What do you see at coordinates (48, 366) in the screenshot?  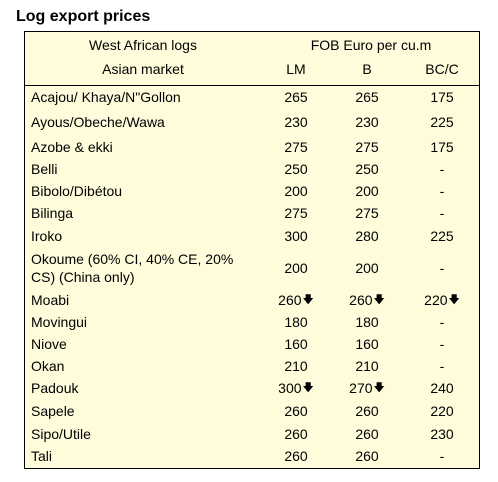 I see `species-name: Okan` at bounding box center [48, 366].